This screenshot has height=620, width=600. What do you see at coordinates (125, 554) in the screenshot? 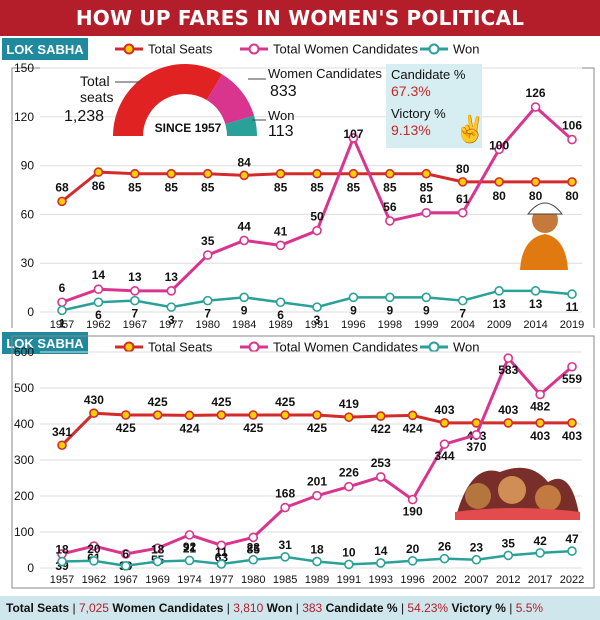
I see `series-2-label-2: 6` at bounding box center [125, 554].